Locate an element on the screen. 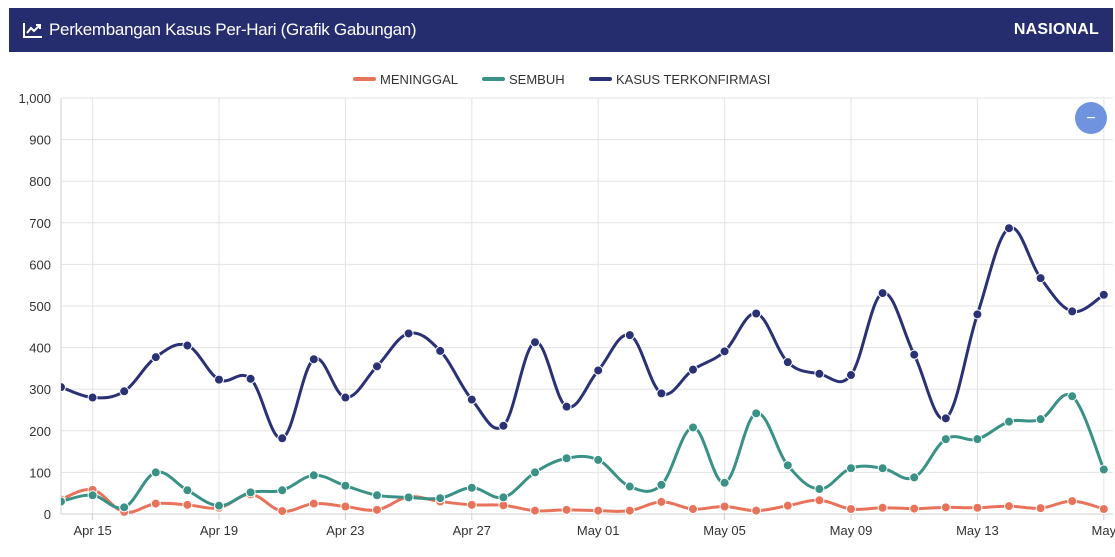  legend: MENINGGAL SEMBUH KASUS TERKONFIRMASI is located at coordinates (561, 79).